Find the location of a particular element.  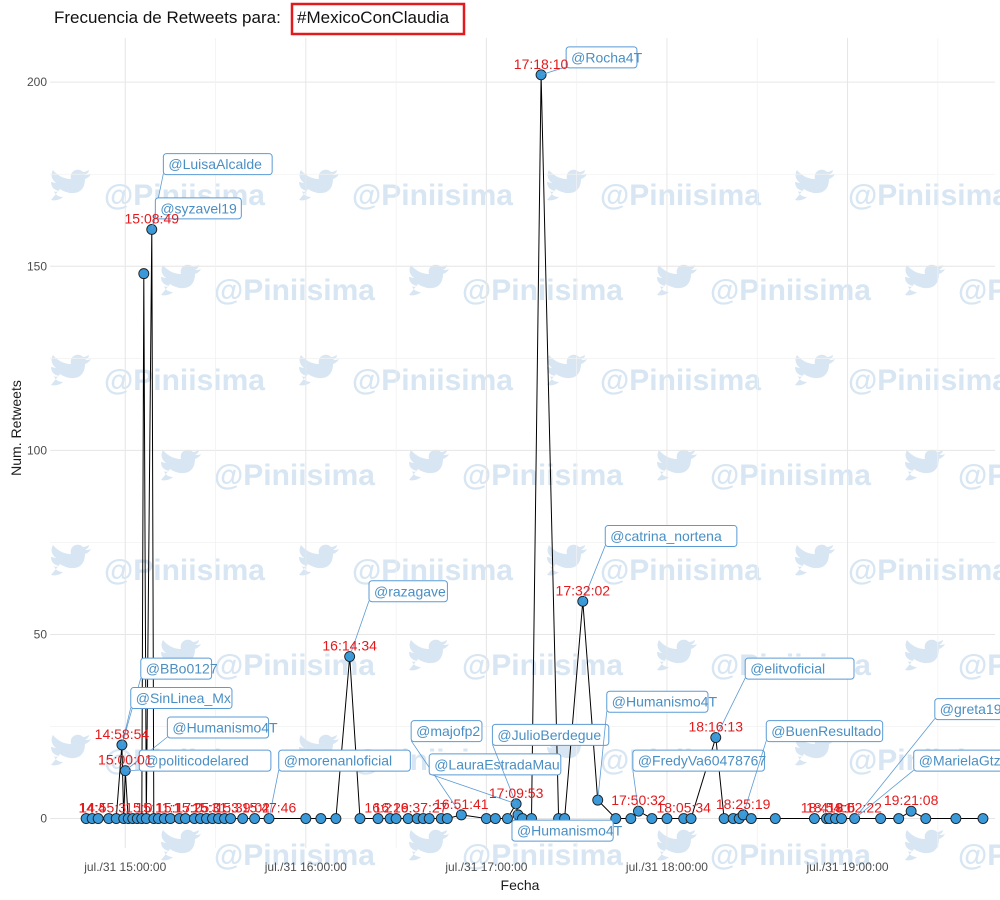

y-tick-label: 150 is located at coordinates (37, 266).